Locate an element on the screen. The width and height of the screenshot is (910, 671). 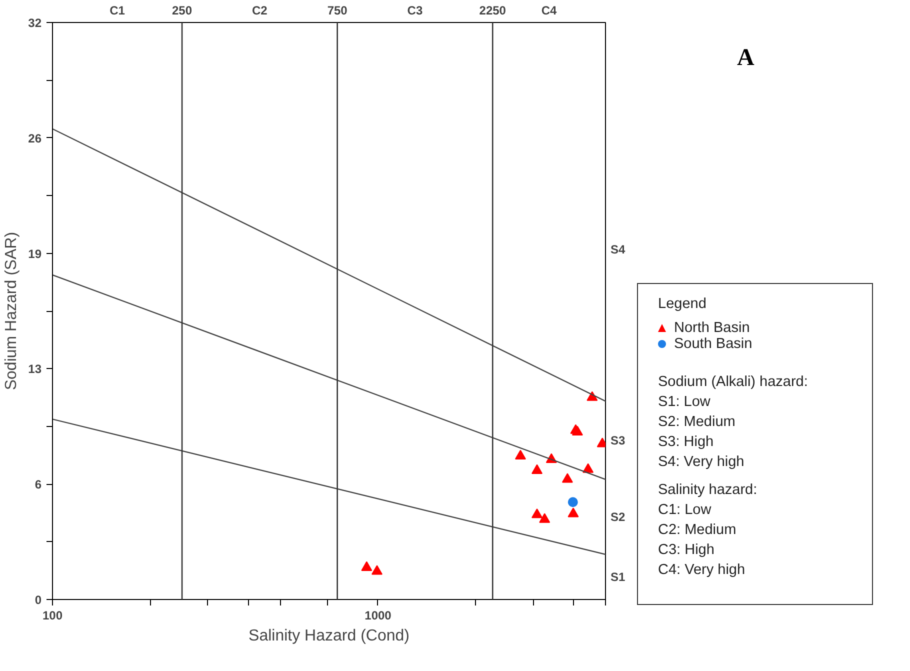
text: S2 is located at coordinates (618, 517).